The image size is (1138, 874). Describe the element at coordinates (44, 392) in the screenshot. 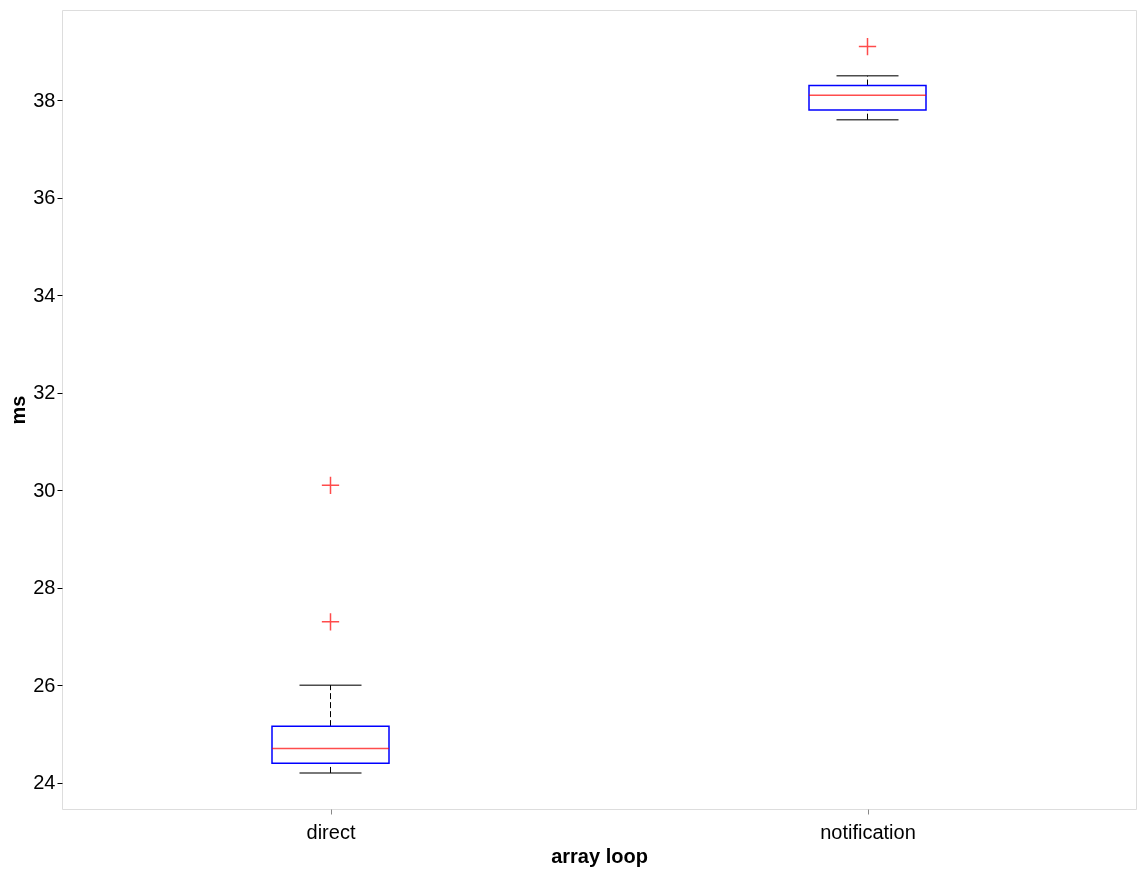

I see `y-tick-label: 32` at that location.